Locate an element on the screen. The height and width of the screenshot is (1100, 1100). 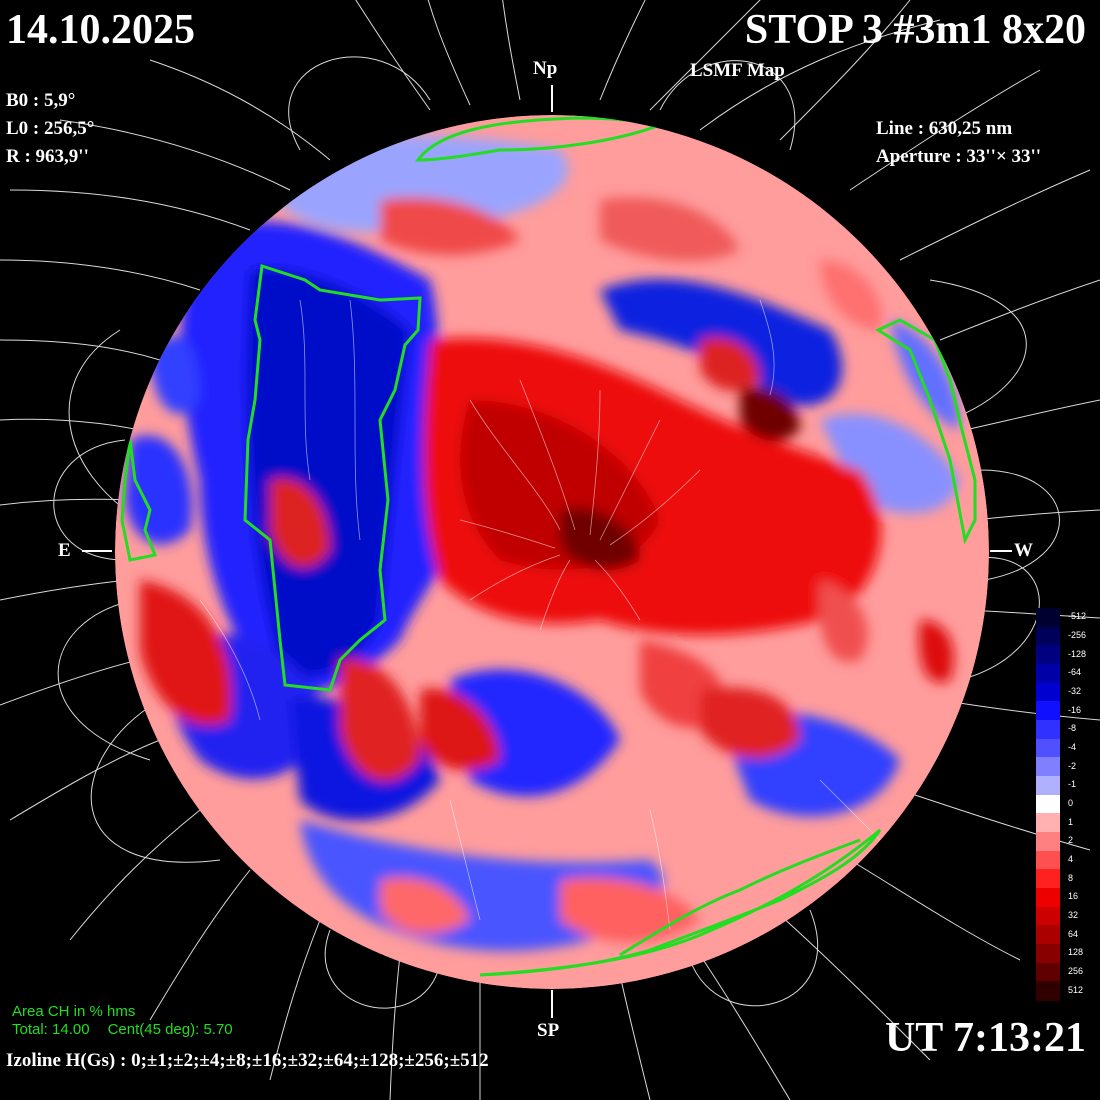
map-title: STOP 3 #3m1 8x20 is located at coordinates (915, 30).